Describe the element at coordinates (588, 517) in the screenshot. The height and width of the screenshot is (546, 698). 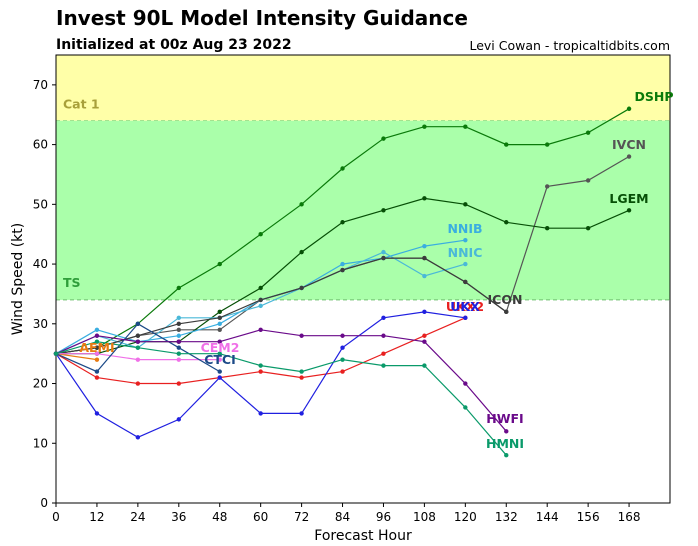
I see `x-tick-label: 156` at that location.